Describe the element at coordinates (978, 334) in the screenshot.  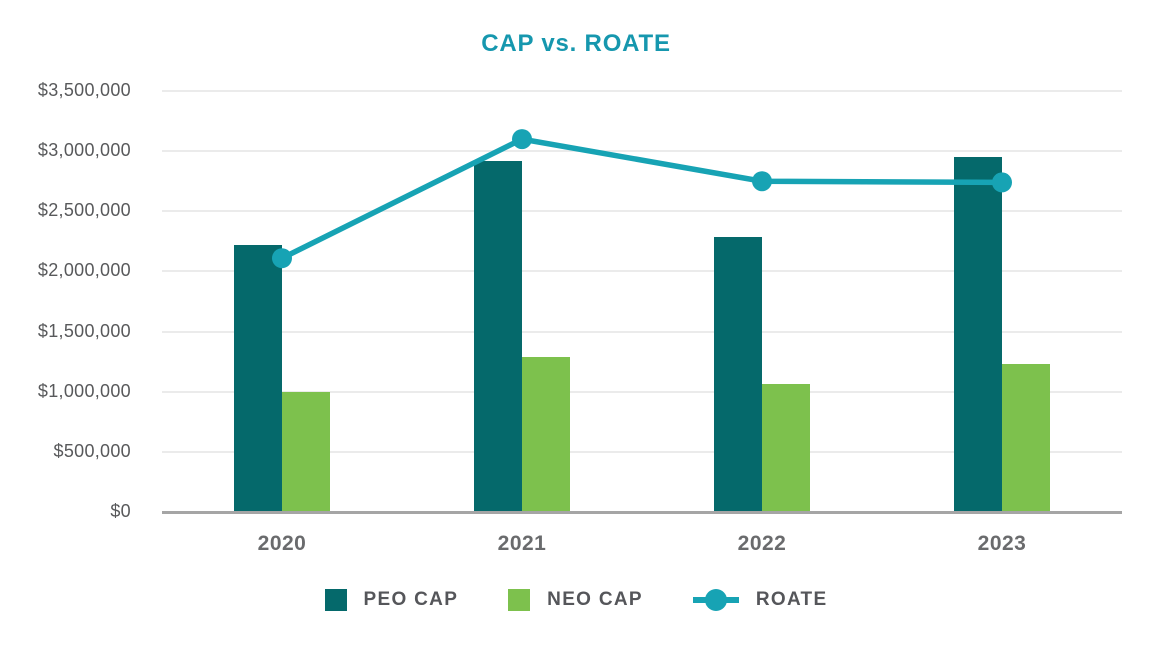
I see `bar-peo-cap-2023` at that location.